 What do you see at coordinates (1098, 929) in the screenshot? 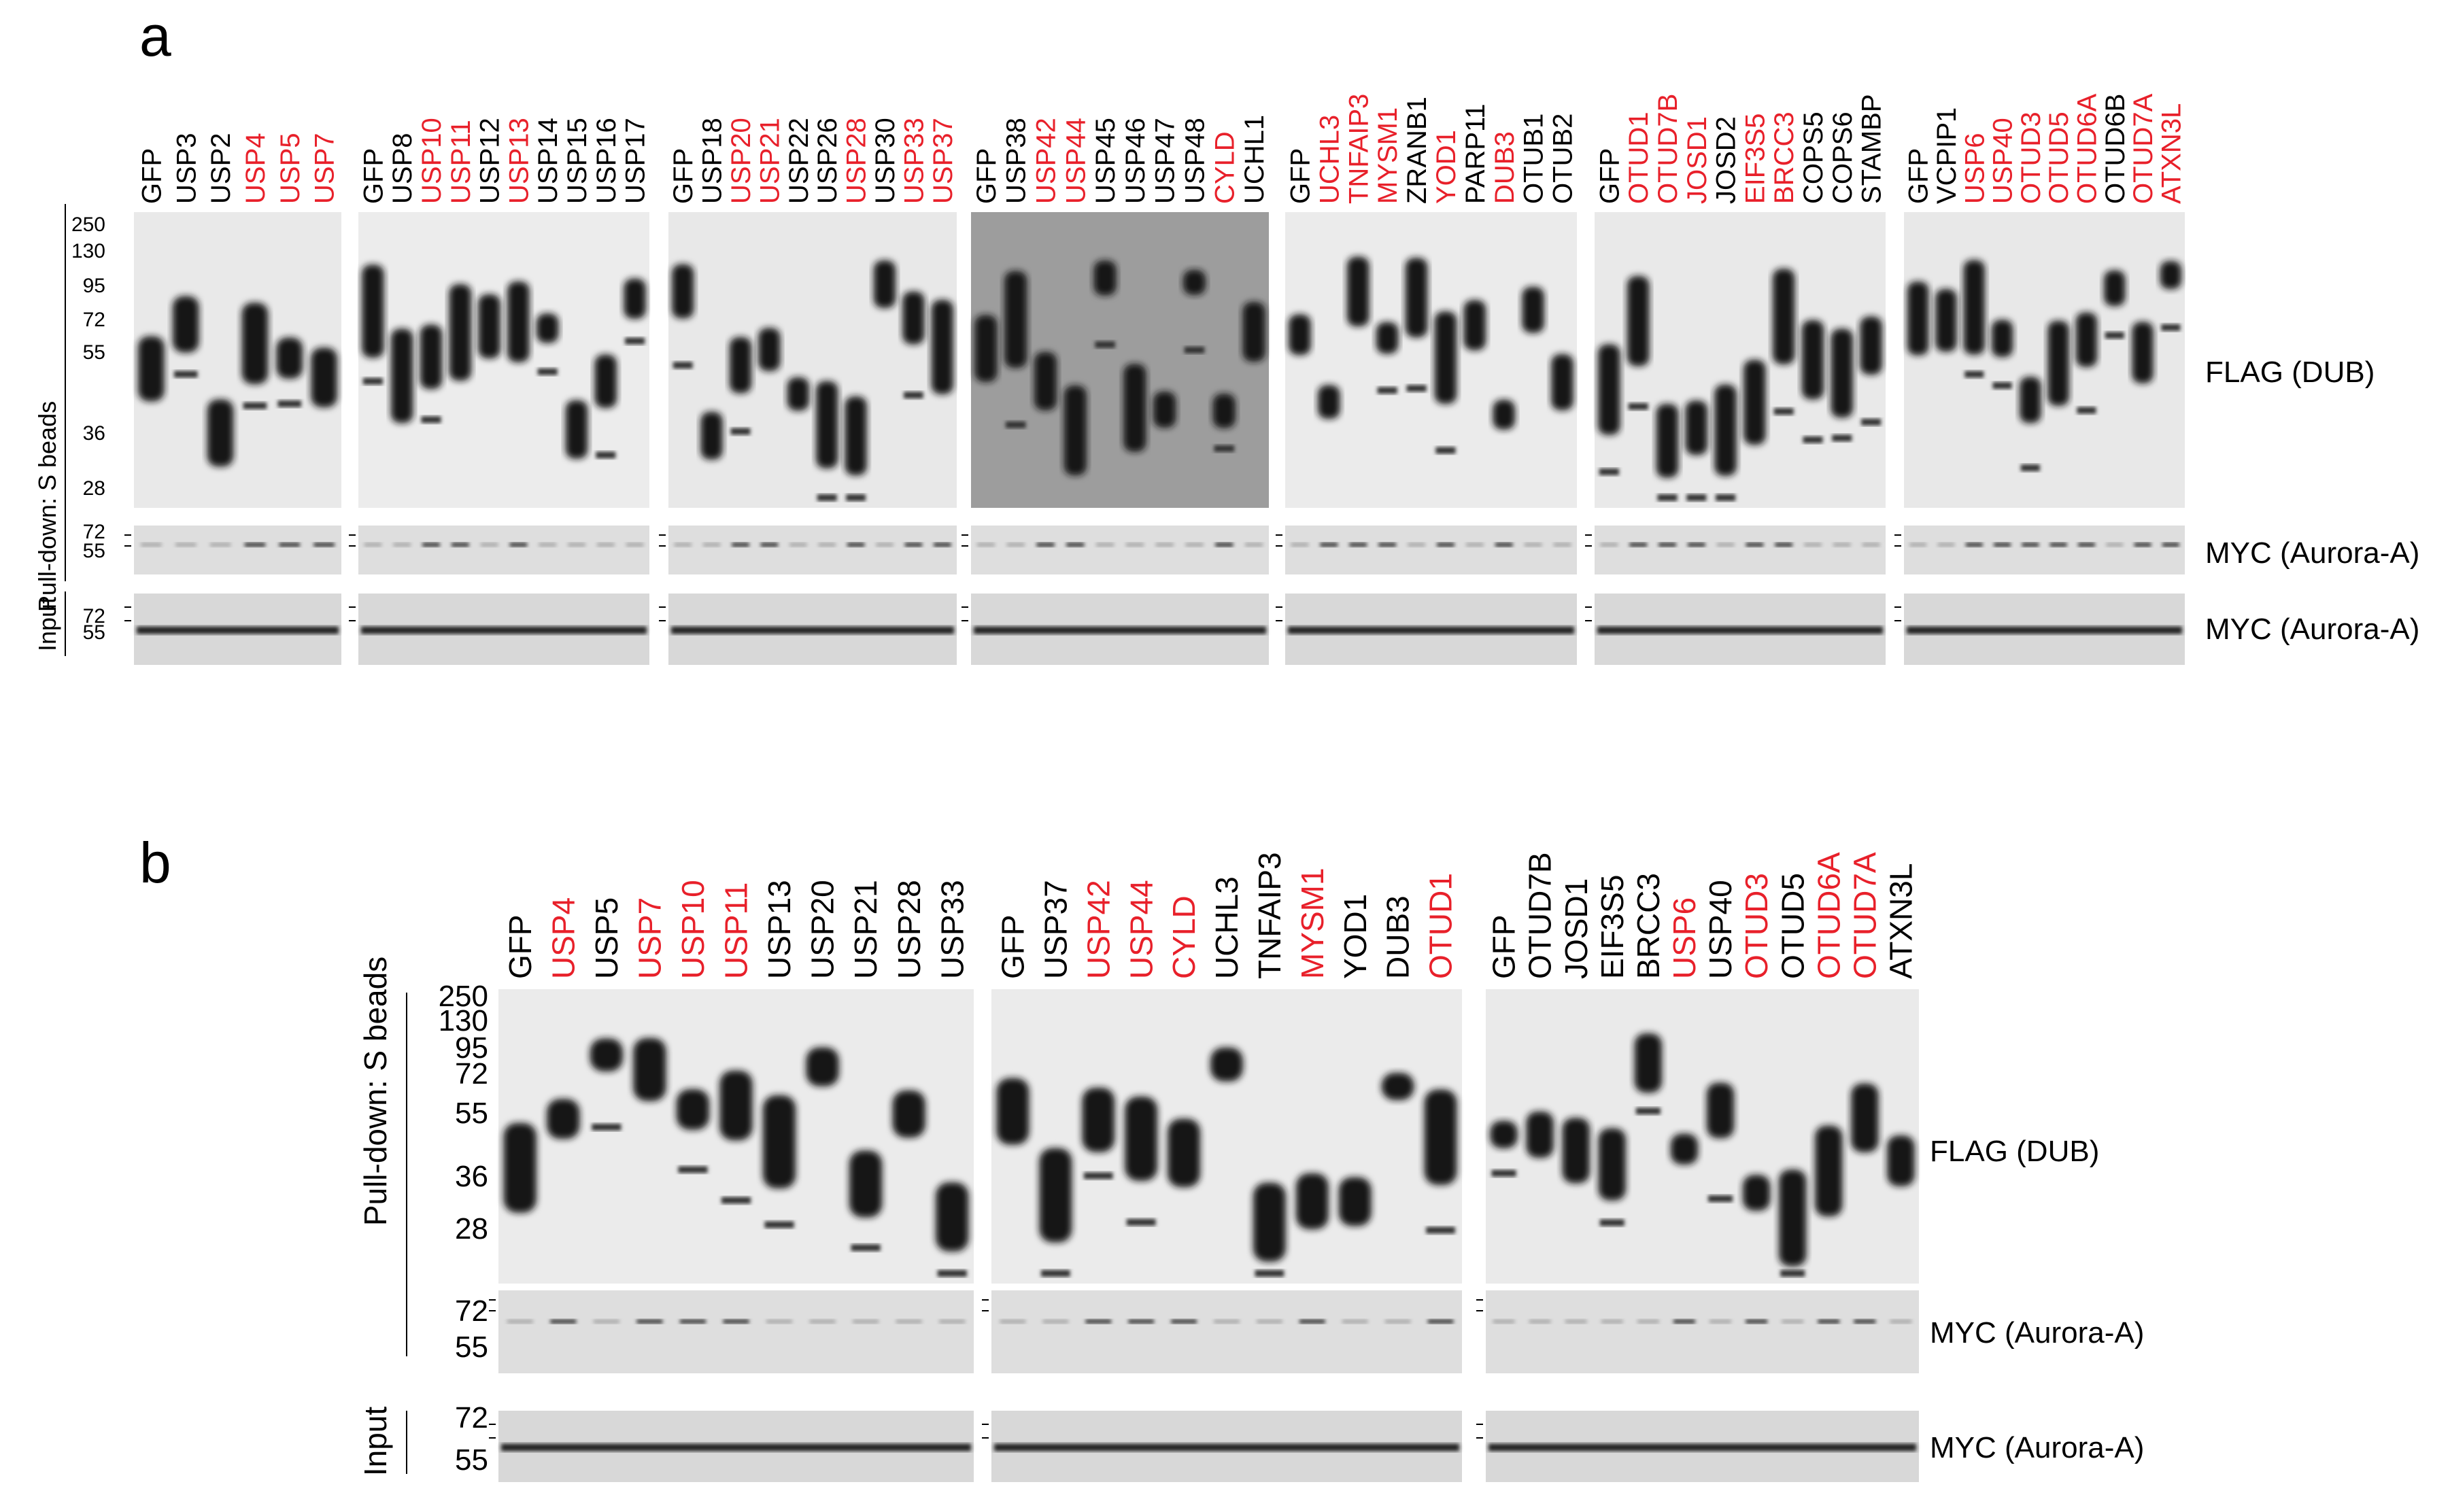
I see `lane-label: USP42` at bounding box center [1098, 929].